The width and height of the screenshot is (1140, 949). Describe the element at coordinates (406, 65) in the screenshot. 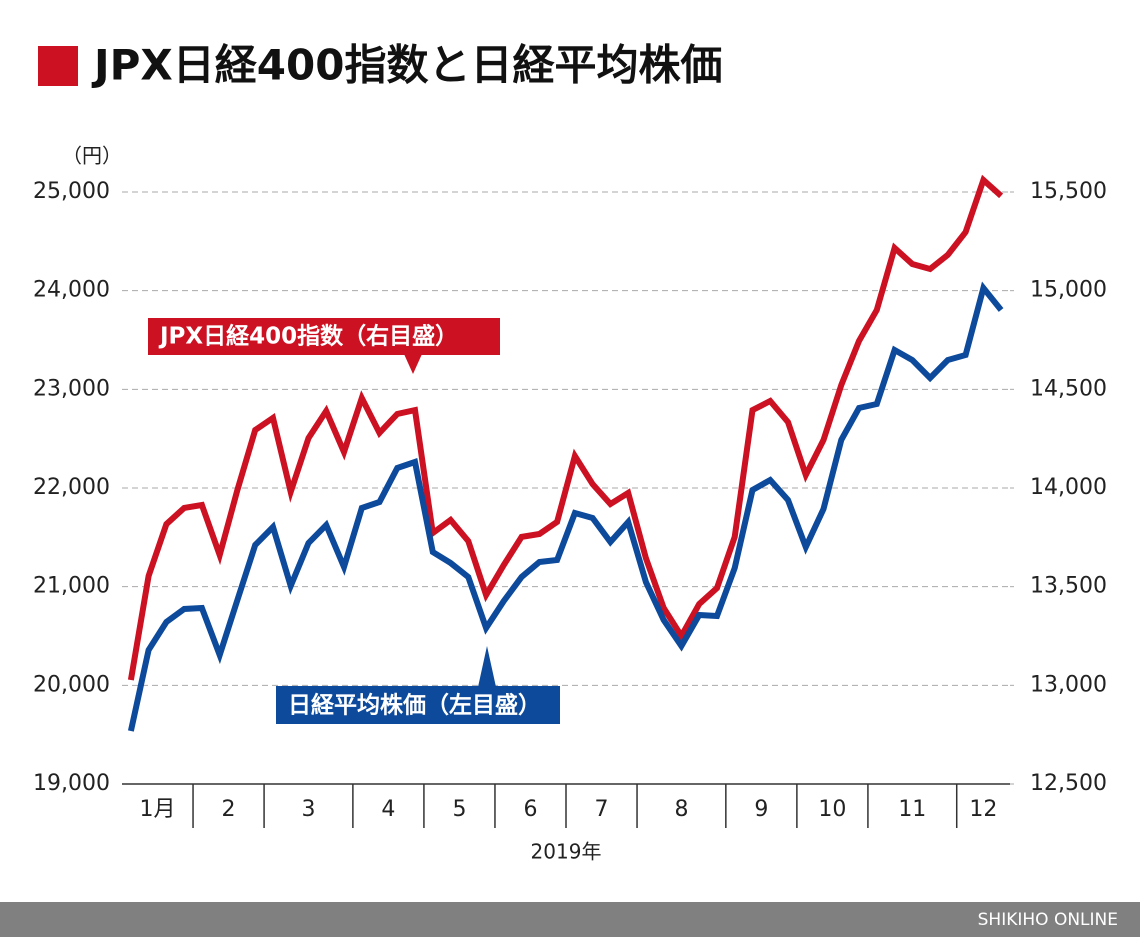

I see `chart-title: JPX日経400指数と日経平均株価` at that location.